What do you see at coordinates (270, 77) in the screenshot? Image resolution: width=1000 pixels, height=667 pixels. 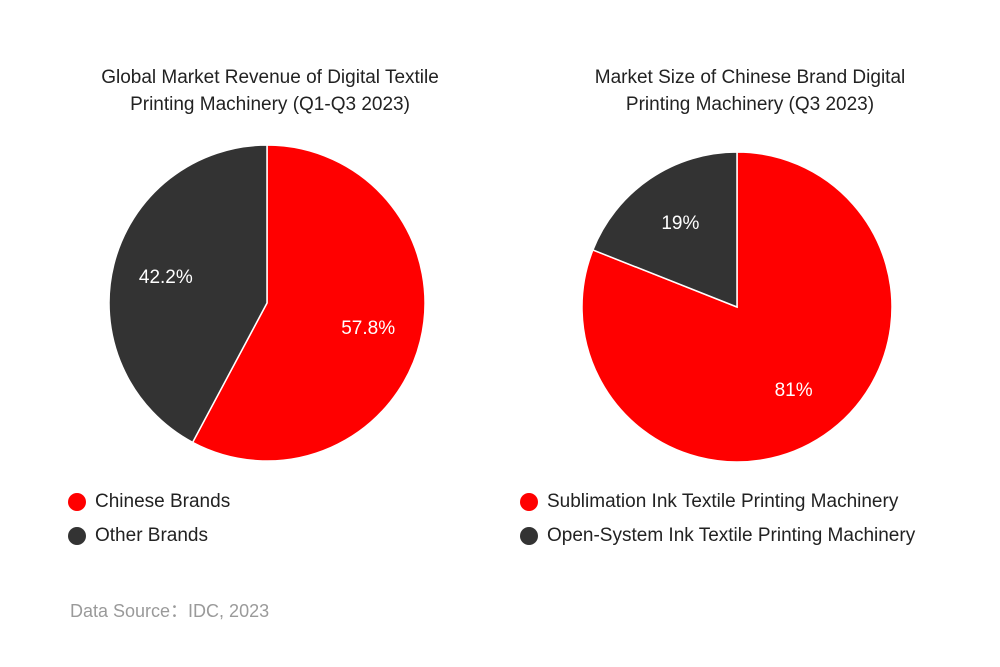 I see `chart-title-line-1: Global Market Revenue of Digital Textile` at bounding box center [270, 77].